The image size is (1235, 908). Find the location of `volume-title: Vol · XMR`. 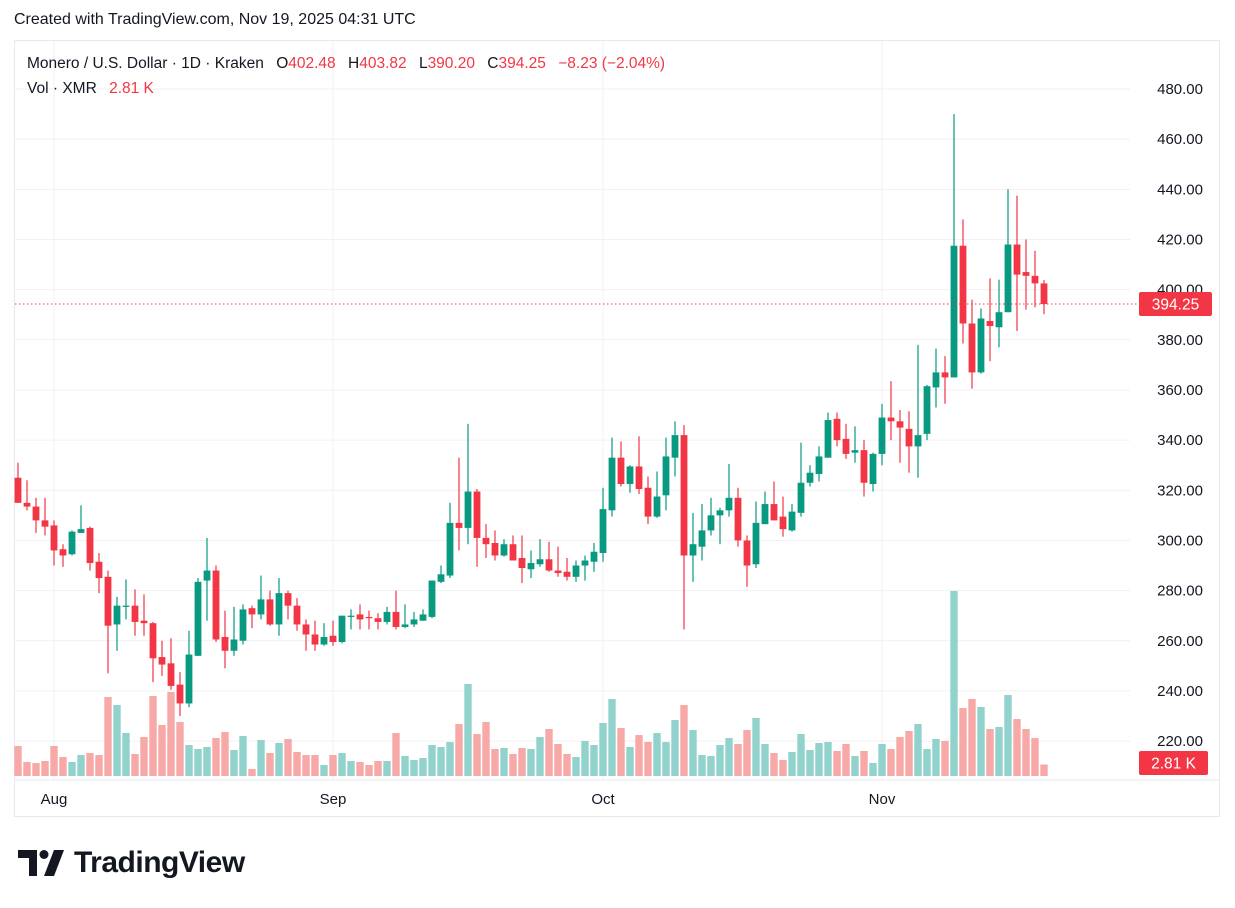

volume-title: Vol · XMR is located at coordinates (62, 88).